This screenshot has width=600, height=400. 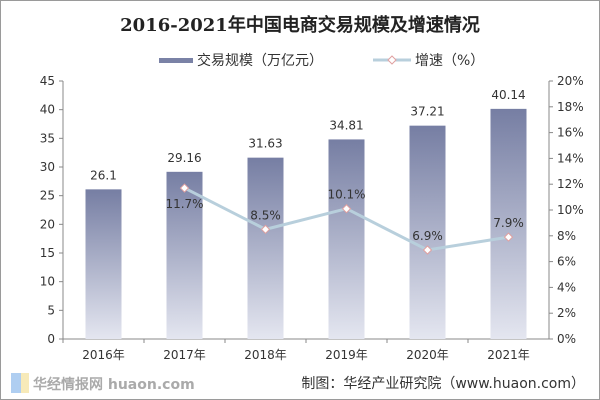 I want to click on bar-label: 37.21, so click(x=427, y=112).